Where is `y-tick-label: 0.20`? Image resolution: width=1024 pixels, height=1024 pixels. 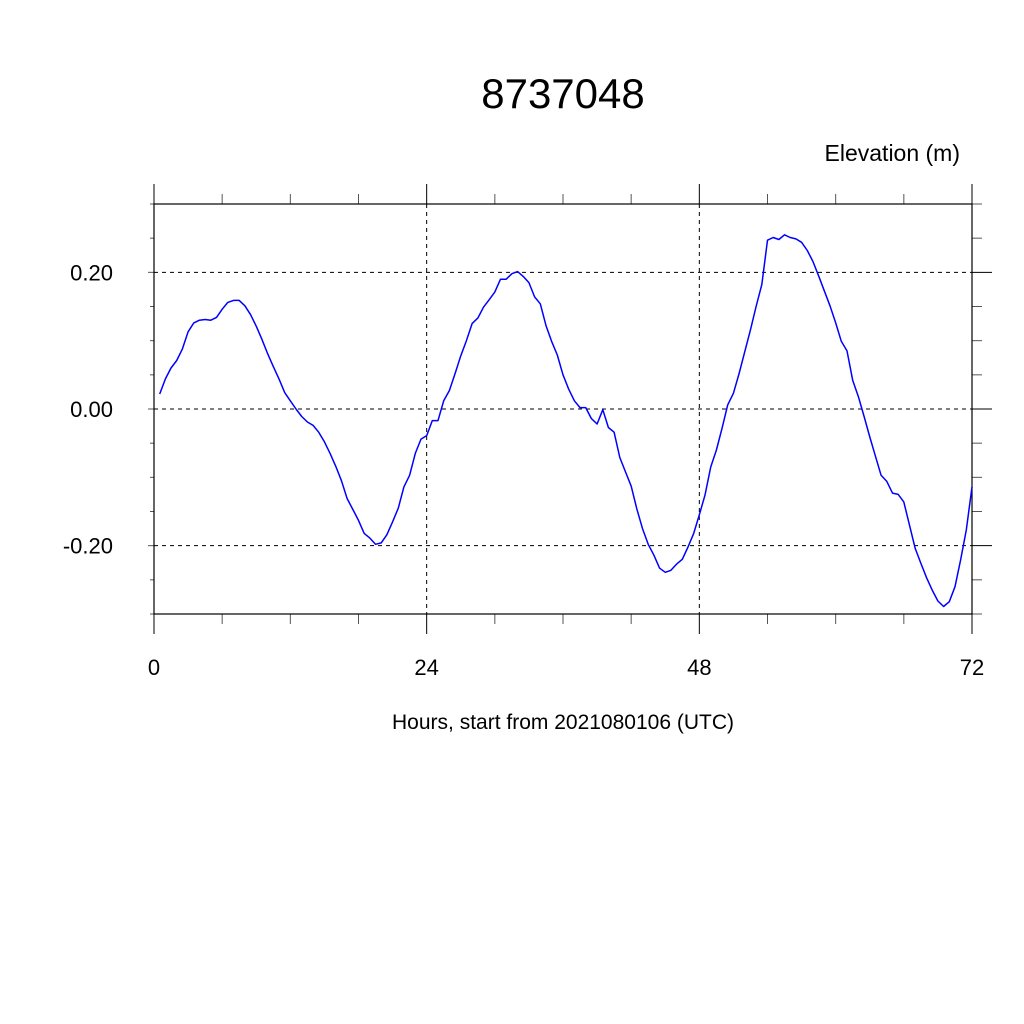 y-tick-label: 0.20 is located at coordinates (91, 272).